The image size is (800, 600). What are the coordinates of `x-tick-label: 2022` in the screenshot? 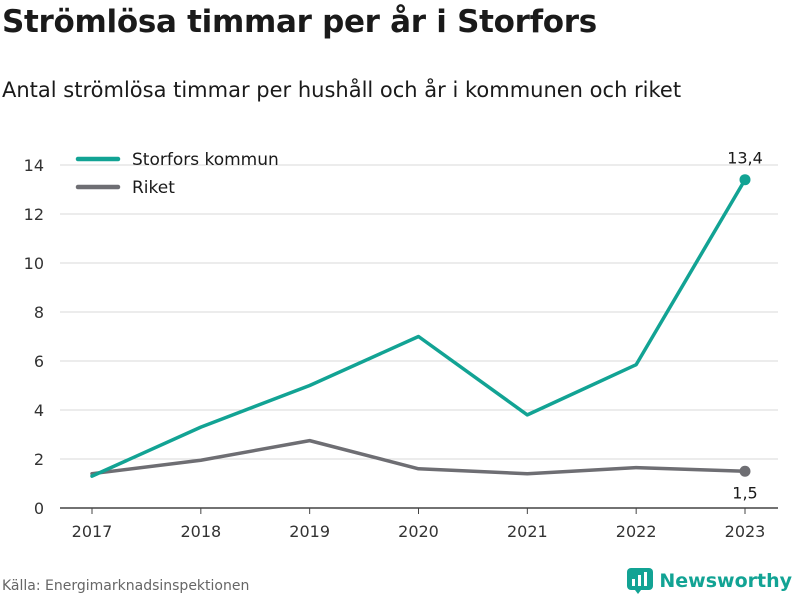 It's located at (636, 531).